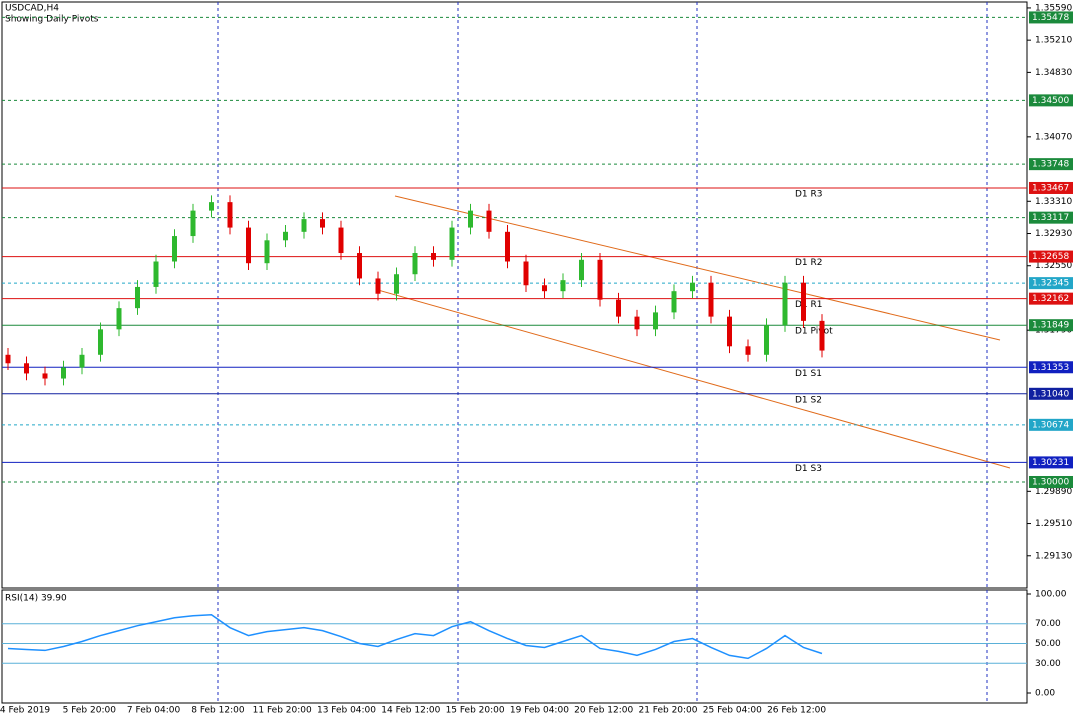  I want to click on pivot-label: D1 S2, so click(808, 400).